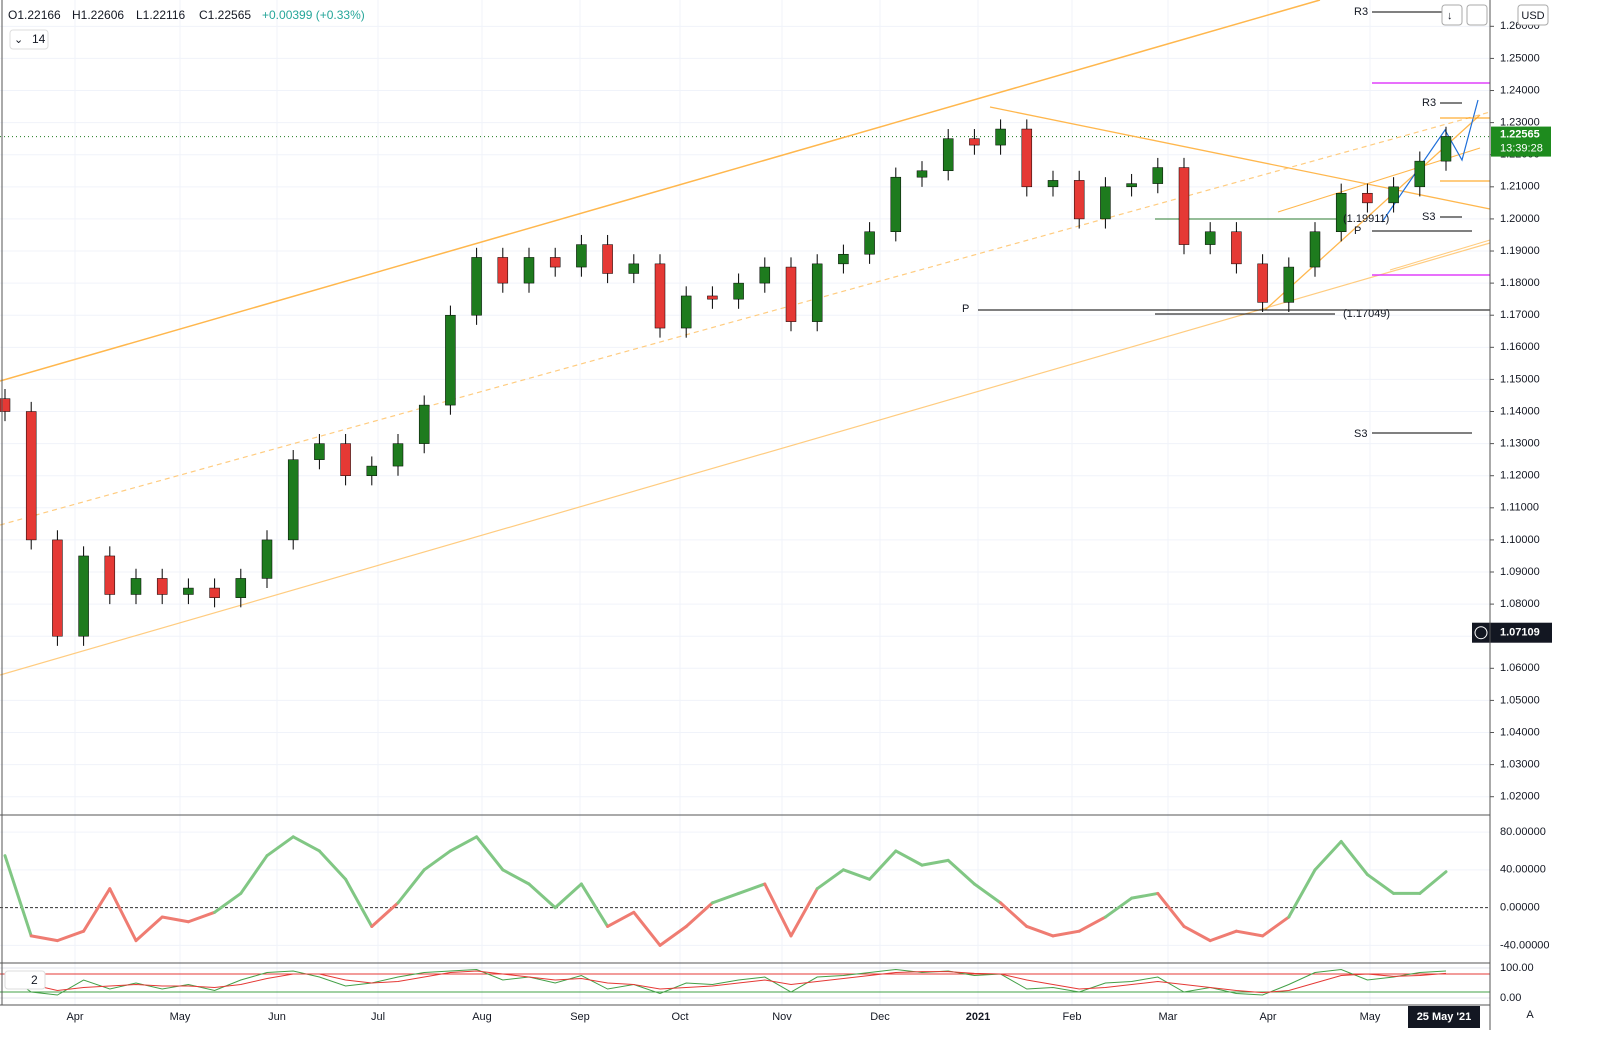  What do you see at coordinates (1452, 15) in the screenshot?
I see `scroll-button` at bounding box center [1452, 15].